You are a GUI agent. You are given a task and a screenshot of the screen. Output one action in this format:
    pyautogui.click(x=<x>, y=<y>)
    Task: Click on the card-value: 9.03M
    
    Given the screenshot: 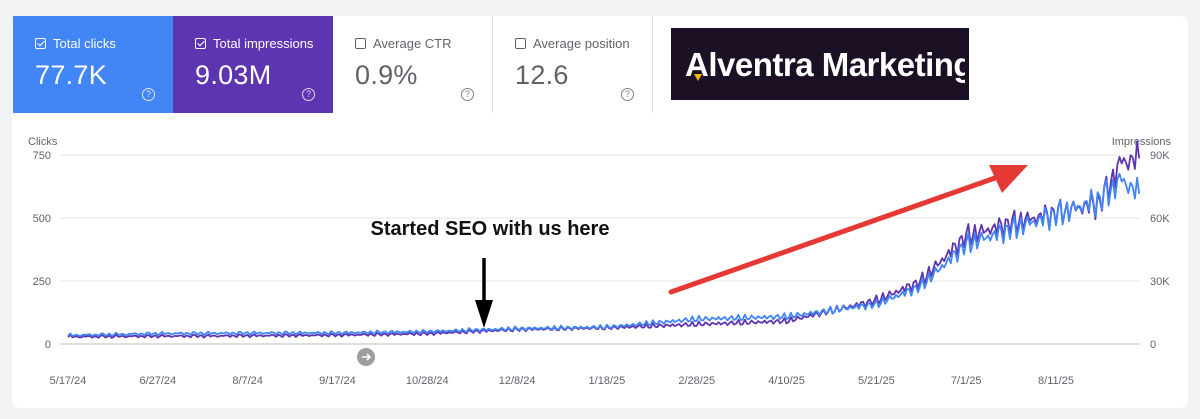 What is the action you would take?
    pyautogui.click(x=233, y=75)
    